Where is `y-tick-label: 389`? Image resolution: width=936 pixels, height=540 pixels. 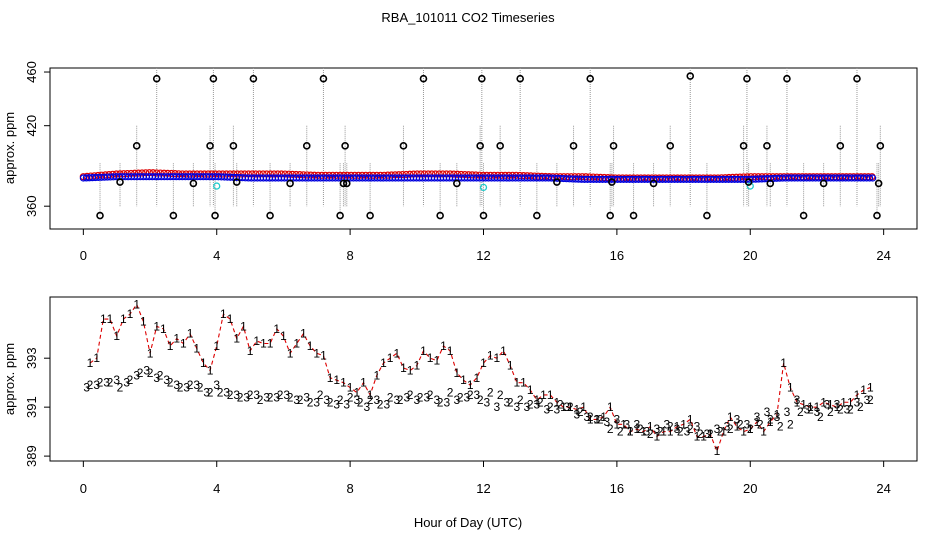 y-tick-label: 389 is located at coordinates (31, 456).